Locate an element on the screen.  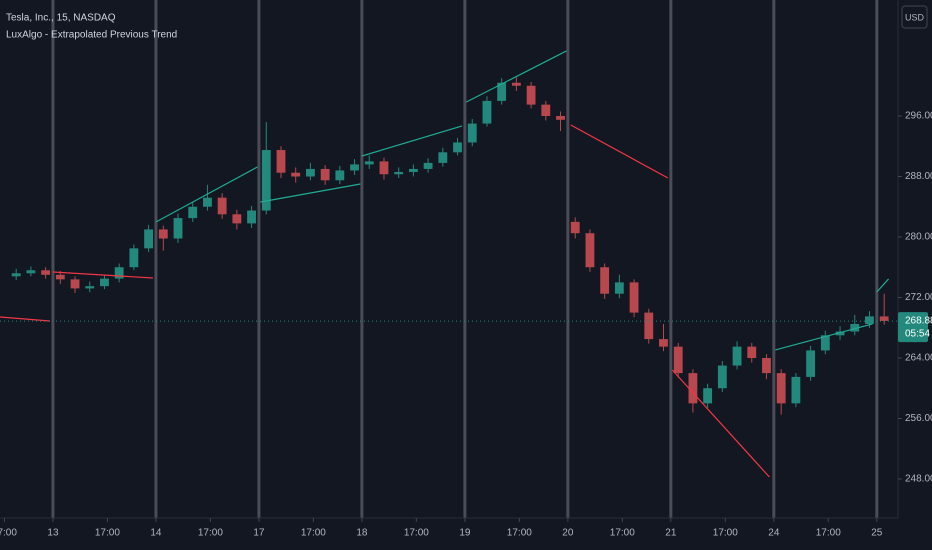
x-tick-label: 13 is located at coordinates (53, 533).